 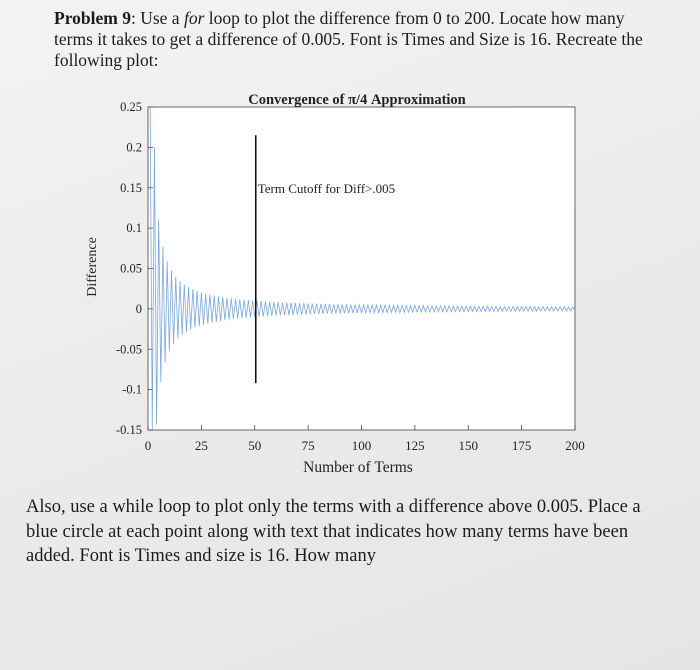 What do you see at coordinates (157, 18) in the screenshot?
I see `problem-text-1: : Use a` at bounding box center [157, 18].